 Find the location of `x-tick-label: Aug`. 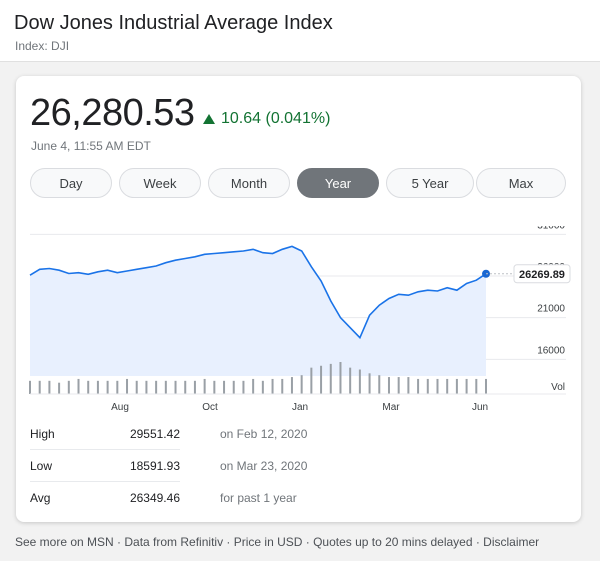

x-tick-label: Aug is located at coordinates (120, 407).